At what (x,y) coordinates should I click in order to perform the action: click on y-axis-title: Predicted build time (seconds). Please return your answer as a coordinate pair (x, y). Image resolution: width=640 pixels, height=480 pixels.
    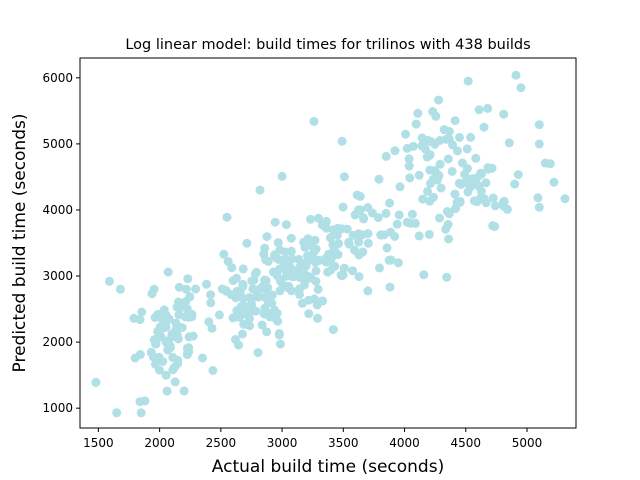
    Looking at the image, I should click on (20, 243).